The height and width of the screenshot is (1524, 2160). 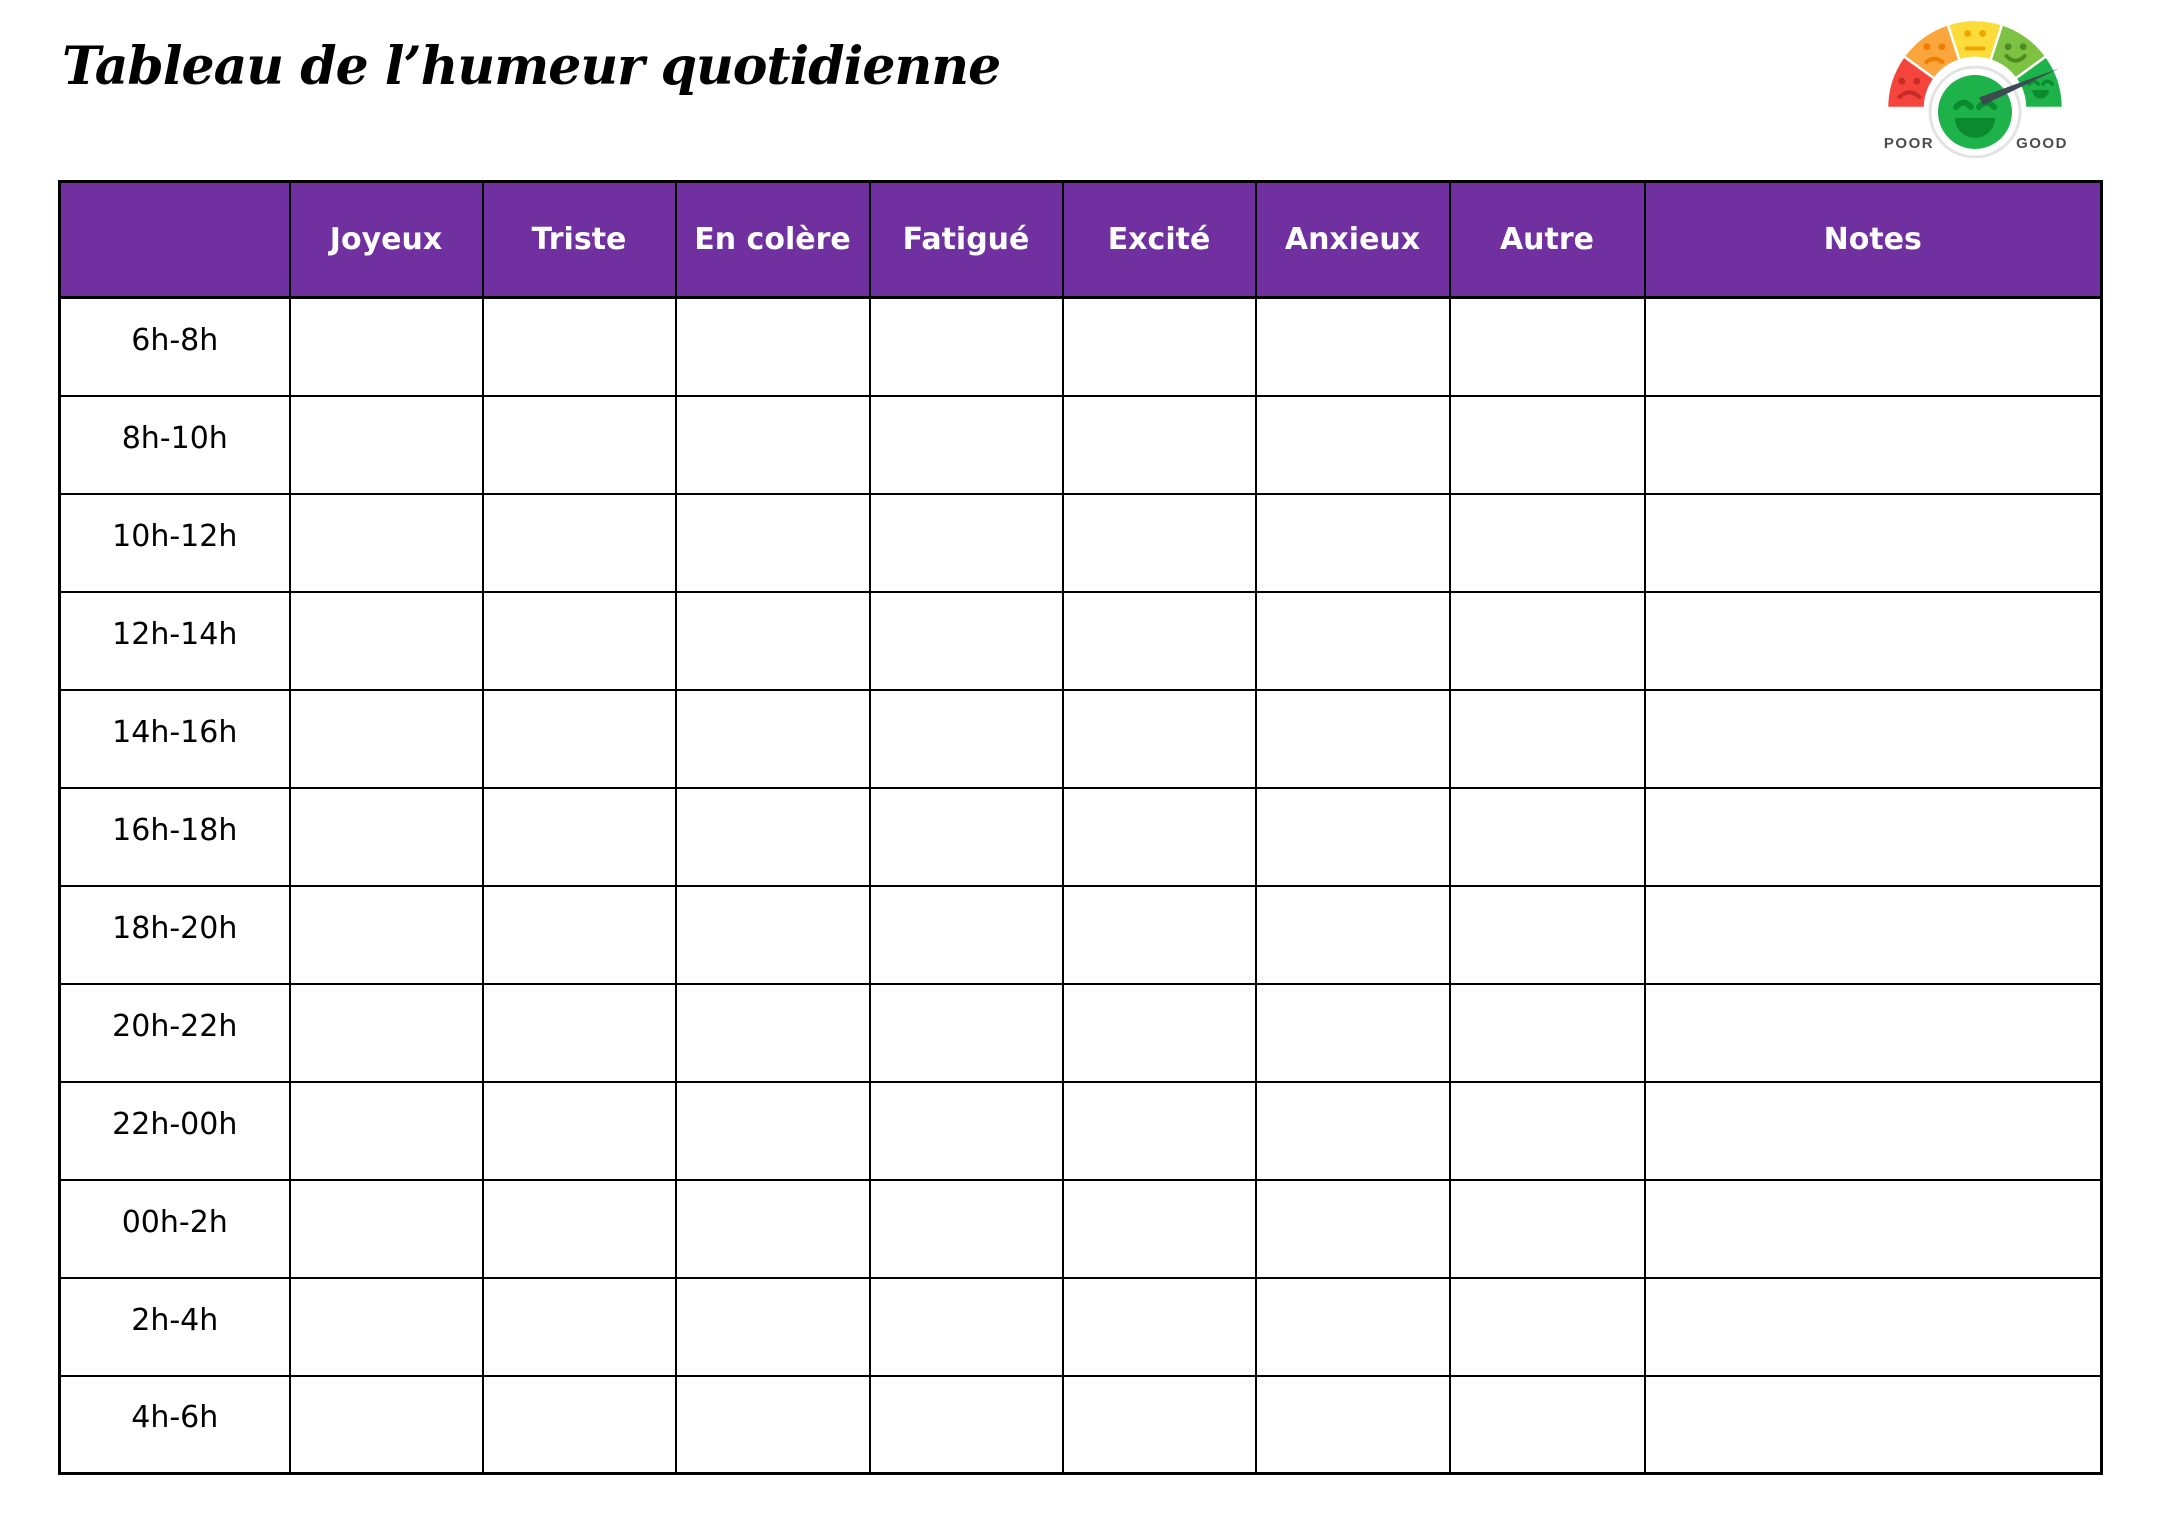 I want to click on sad-face-icon, so click(x=1934, y=53).